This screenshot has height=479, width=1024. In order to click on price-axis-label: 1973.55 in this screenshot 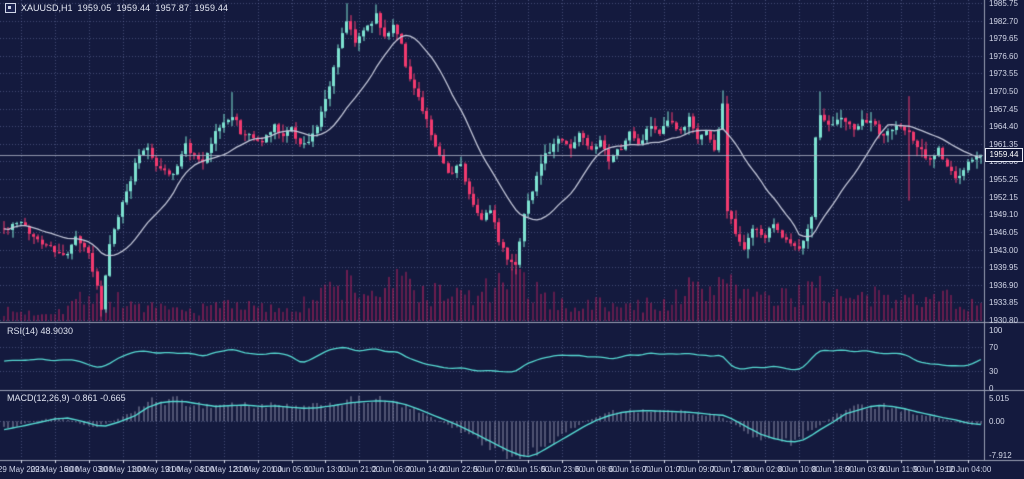, I will do `click(1003, 74)`.